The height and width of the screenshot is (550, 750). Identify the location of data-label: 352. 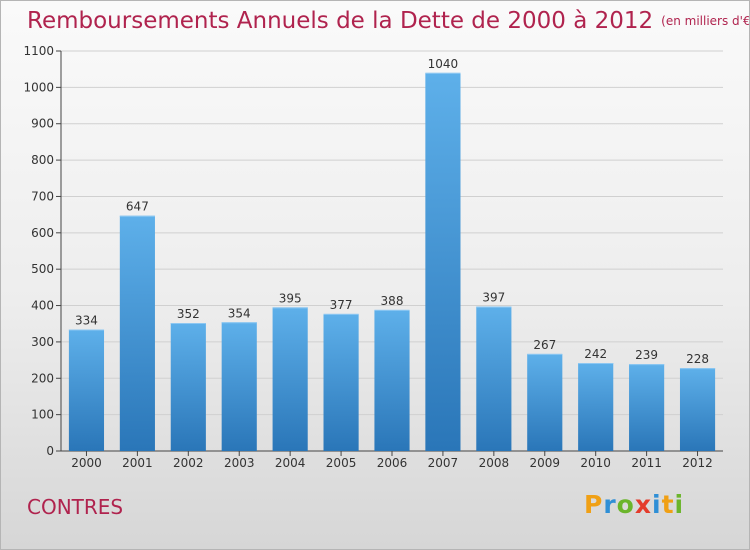
(188, 314).